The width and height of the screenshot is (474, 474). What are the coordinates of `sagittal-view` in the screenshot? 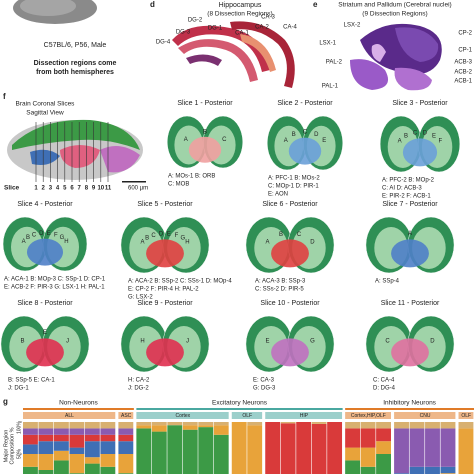 It's located at (76, 151).